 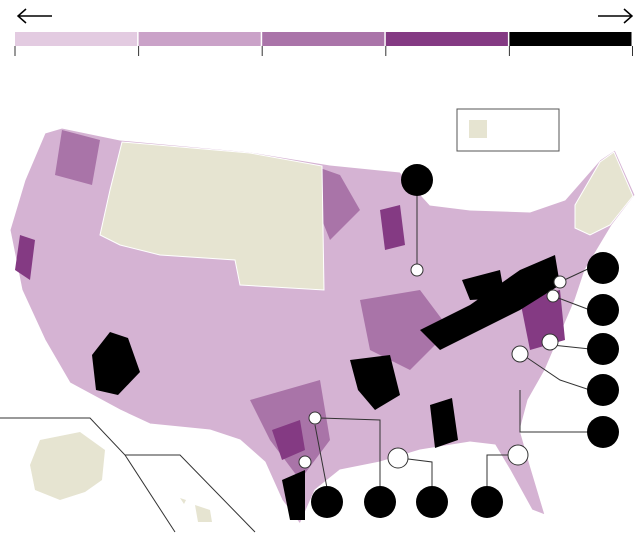 I want to click on legend, so click(x=324, y=32).